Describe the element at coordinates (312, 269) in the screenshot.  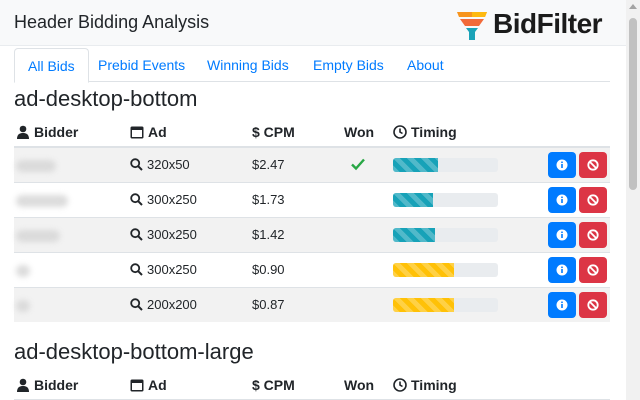
I see `table-row: 300x250 $0.90` at that location.